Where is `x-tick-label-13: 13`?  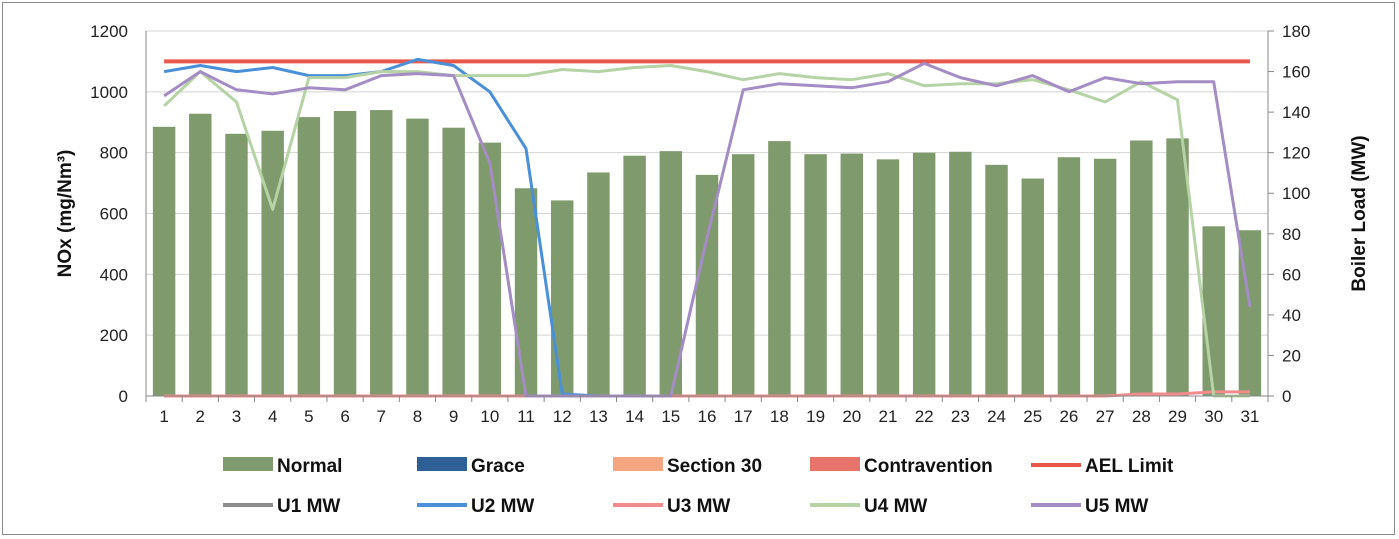
x-tick-label-13: 13 is located at coordinates (598, 416).